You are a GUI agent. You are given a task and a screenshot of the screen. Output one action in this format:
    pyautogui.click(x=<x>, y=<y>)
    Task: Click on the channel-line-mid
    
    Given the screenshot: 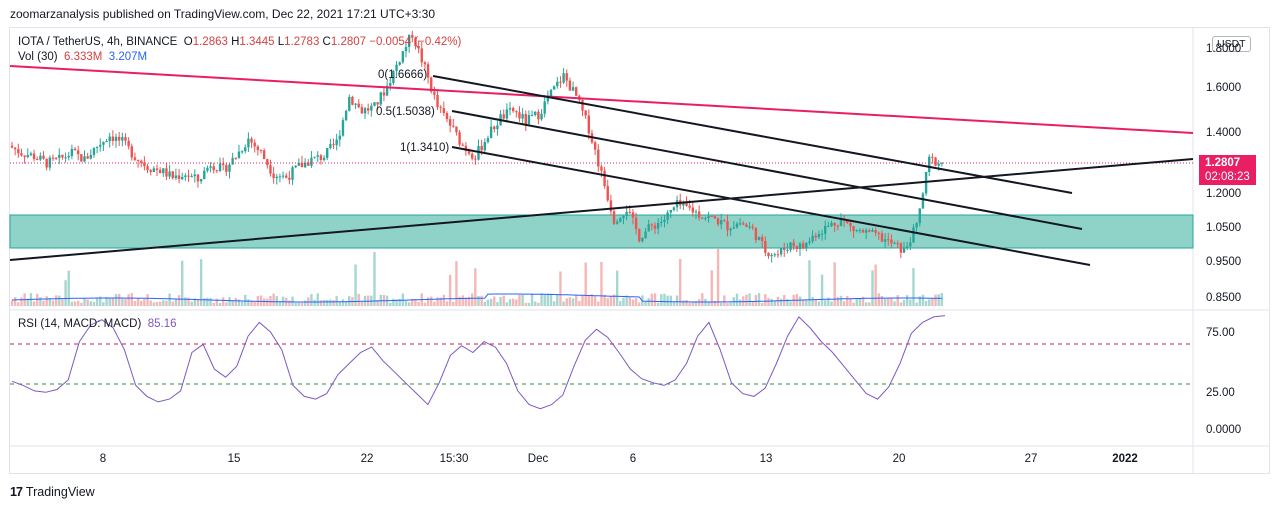 What is the action you would take?
    pyautogui.click(x=767, y=170)
    